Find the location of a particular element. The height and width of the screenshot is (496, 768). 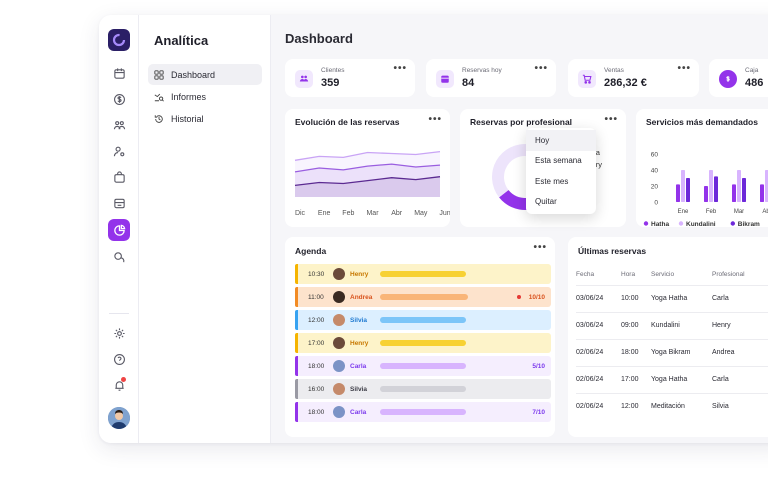

calendar-icon is located at coordinates (119, 73).